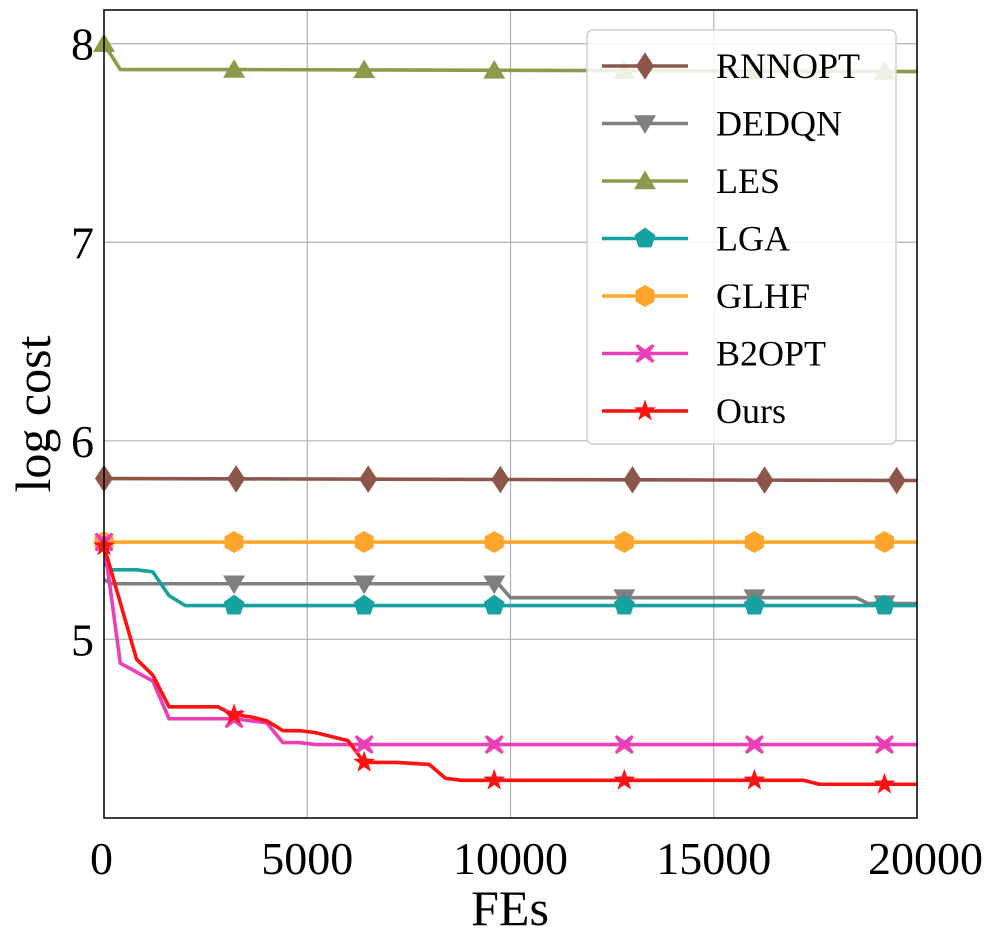 The height and width of the screenshot is (948, 997). What do you see at coordinates (753, 239) in the screenshot?
I see `legend-label-lga: LGA` at bounding box center [753, 239].